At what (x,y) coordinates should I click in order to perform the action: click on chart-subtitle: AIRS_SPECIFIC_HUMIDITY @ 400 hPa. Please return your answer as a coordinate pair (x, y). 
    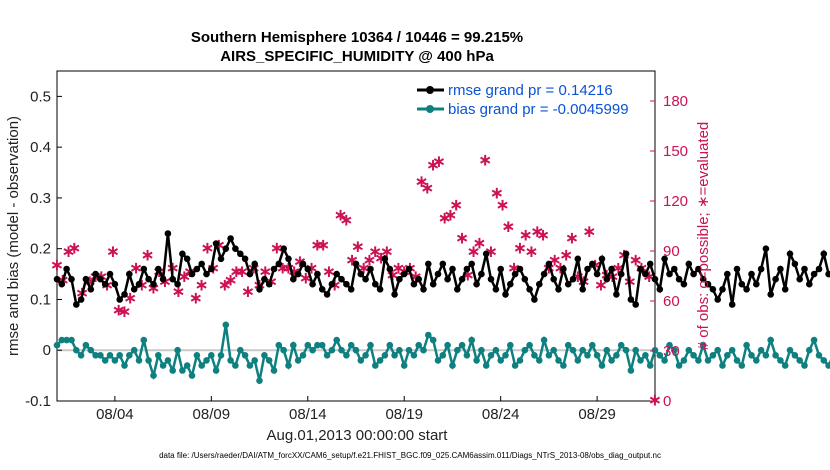
    Looking at the image, I should click on (357, 56).